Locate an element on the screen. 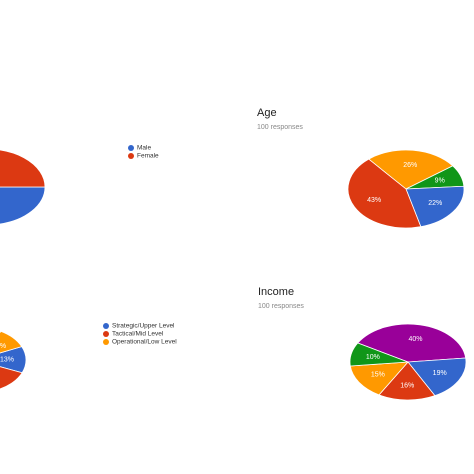 Image resolution: width=474 pixels, height=474 pixels. slice-label: 43% is located at coordinates (374, 200).